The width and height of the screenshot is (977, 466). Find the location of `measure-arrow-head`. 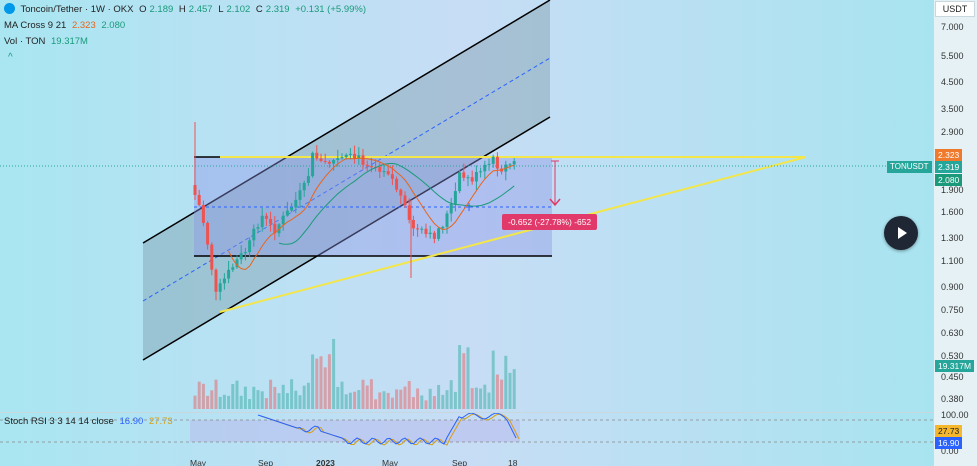

measure-arrow-head is located at coordinates (555, 202).